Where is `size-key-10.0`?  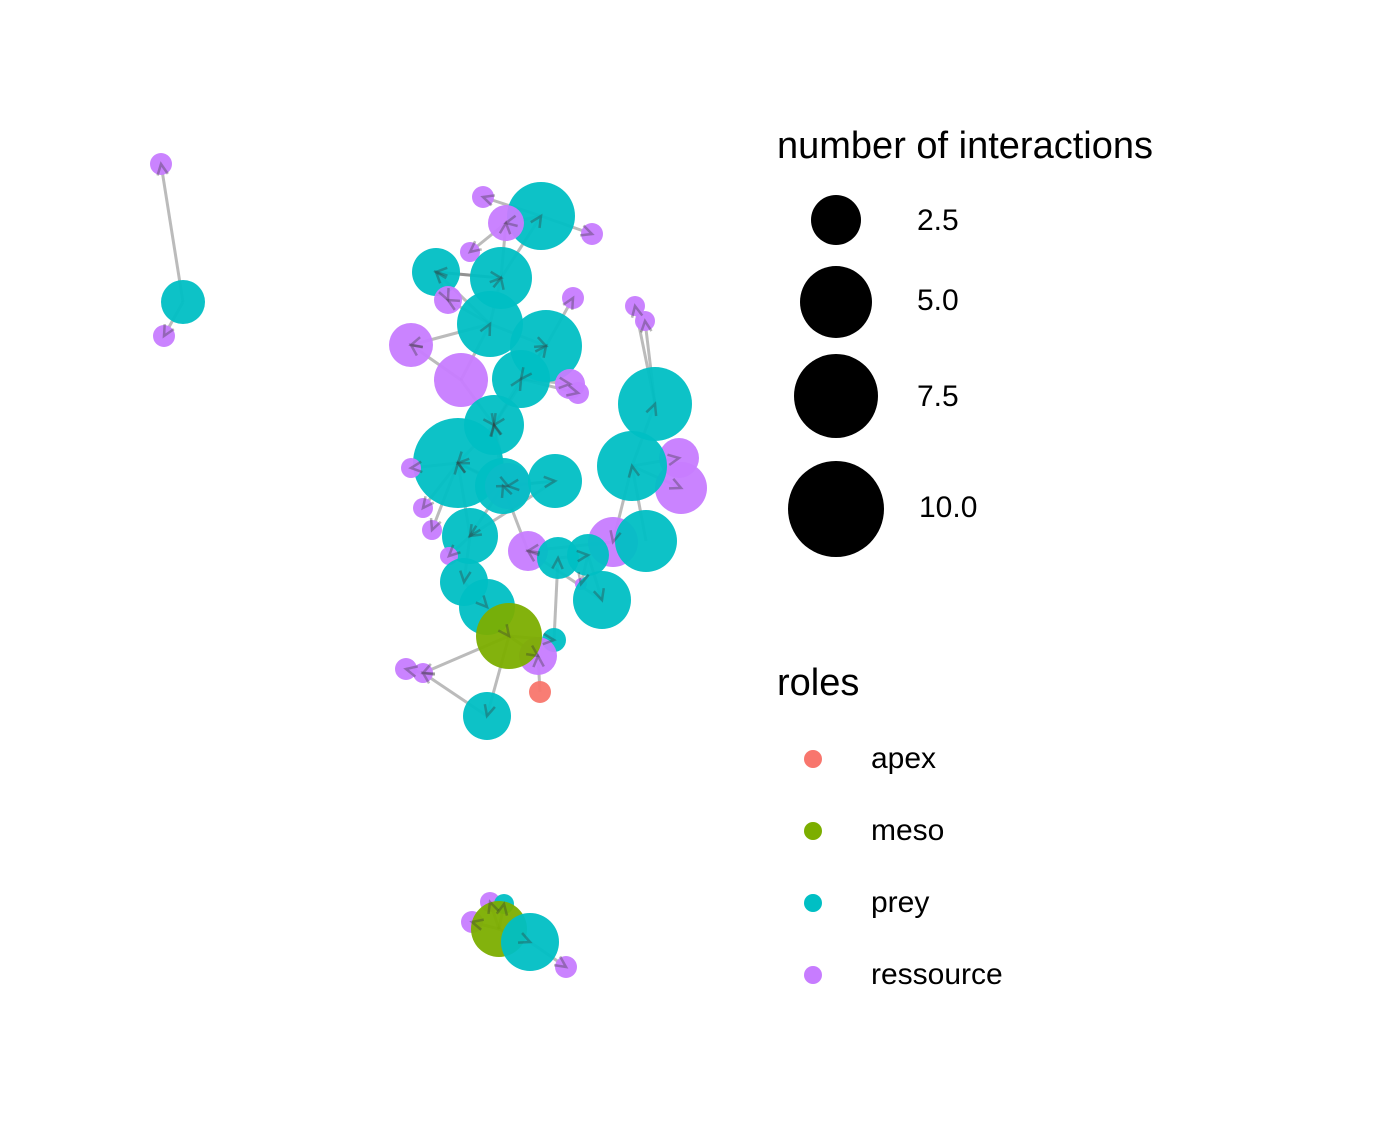 size-key-10.0 is located at coordinates (836, 509).